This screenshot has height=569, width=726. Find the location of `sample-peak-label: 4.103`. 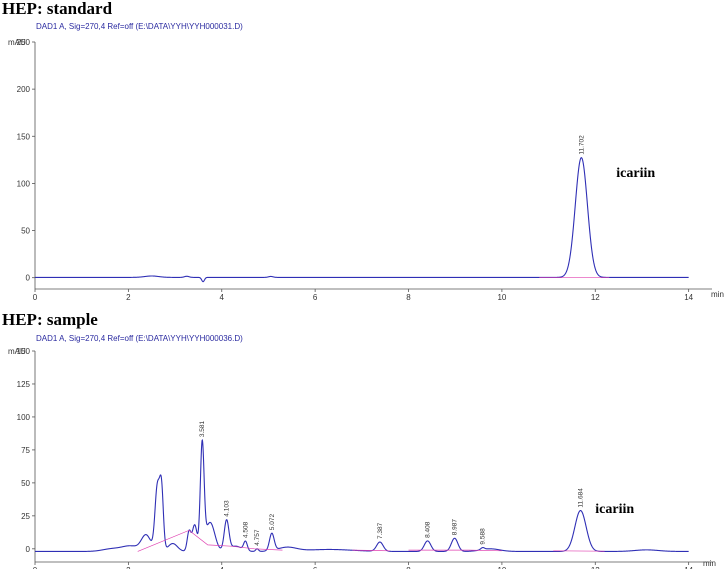

sample-peak-label: 4.103 is located at coordinates (227, 508).